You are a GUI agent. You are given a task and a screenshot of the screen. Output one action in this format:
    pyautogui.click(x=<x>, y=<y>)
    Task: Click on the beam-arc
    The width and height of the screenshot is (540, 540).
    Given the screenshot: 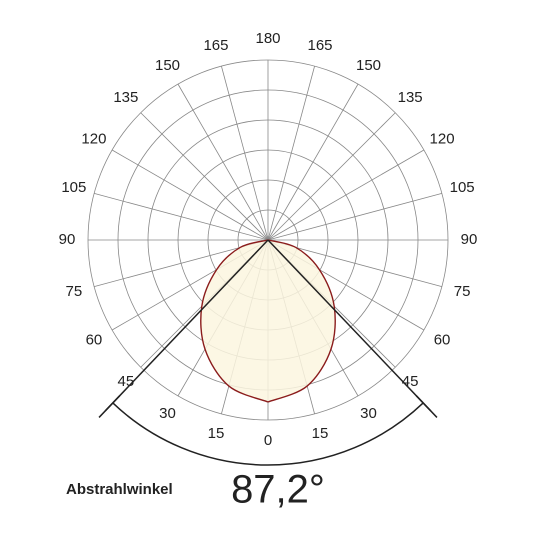 What is the action you would take?
    pyautogui.click(x=268, y=434)
    